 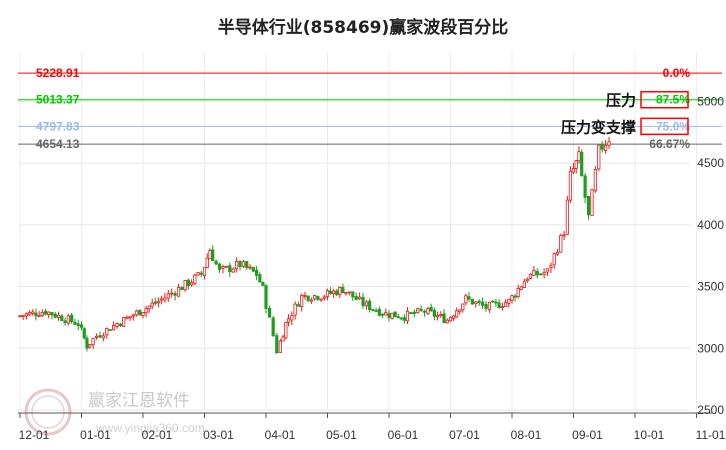 I want to click on level-value-label: 4797.83, so click(x=58, y=126).